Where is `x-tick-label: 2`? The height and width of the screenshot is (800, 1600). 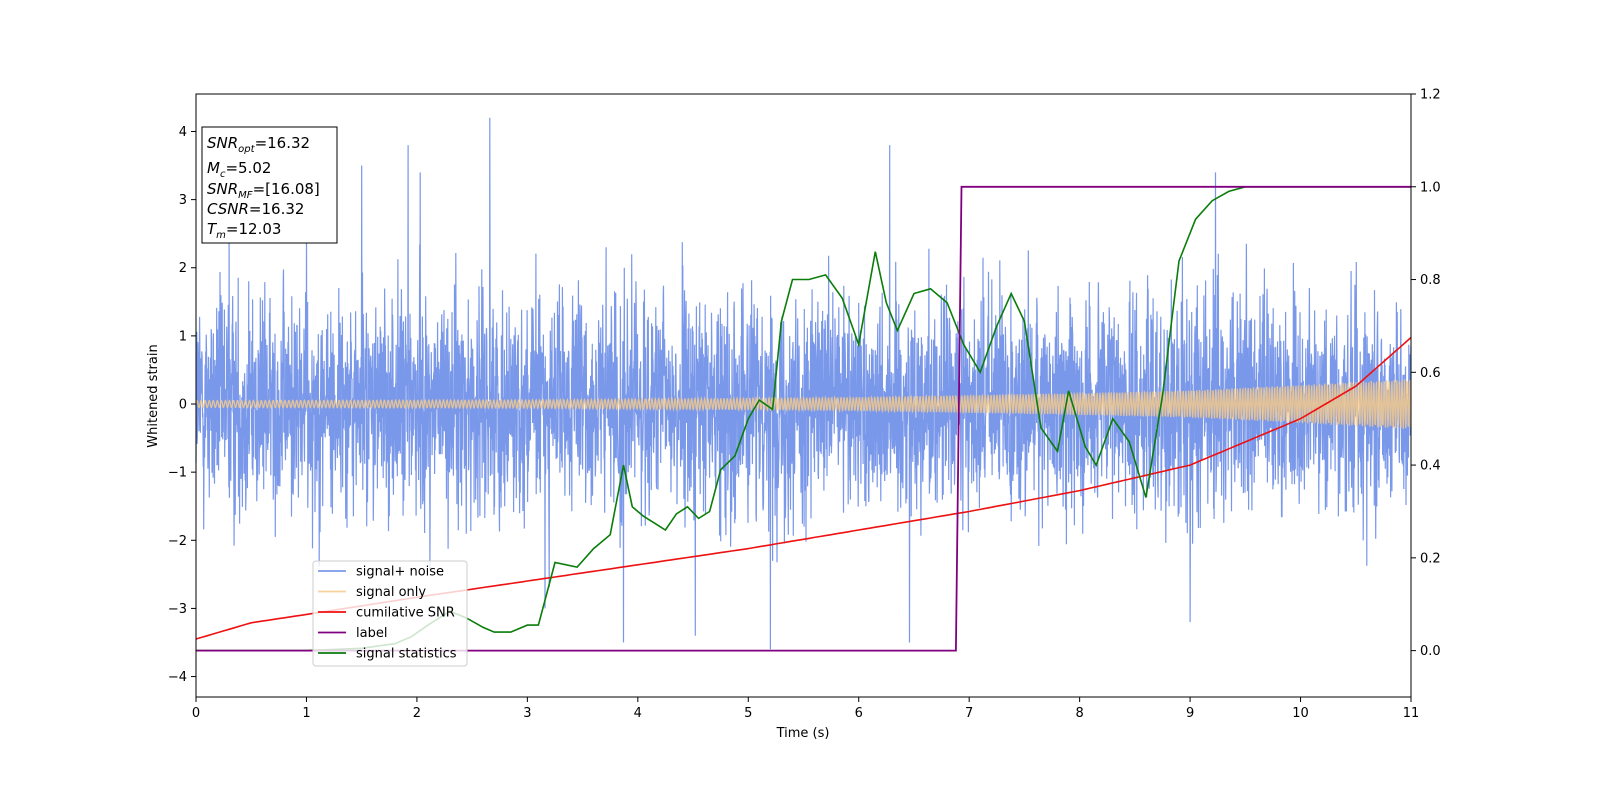 x-tick-label: 2 is located at coordinates (417, 713).